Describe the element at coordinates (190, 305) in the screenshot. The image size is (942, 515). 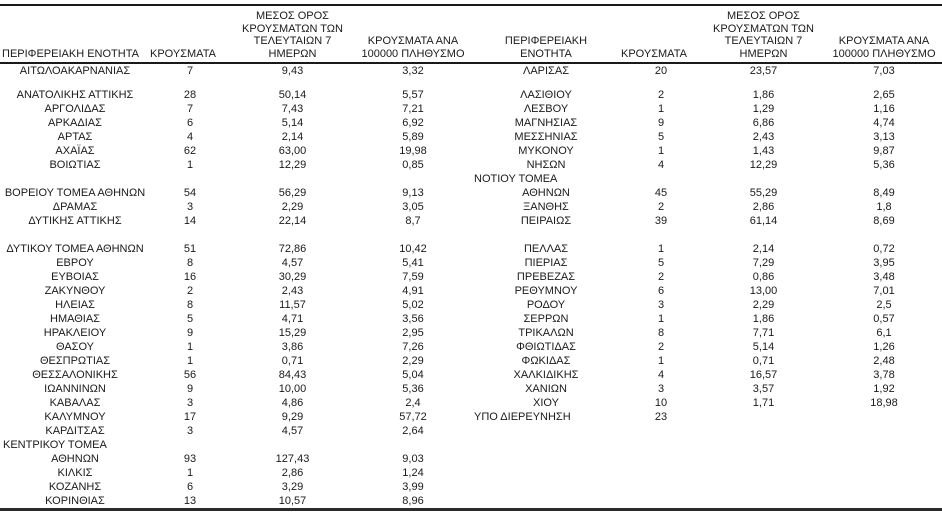
I see `cases-cell: 8` at that location.